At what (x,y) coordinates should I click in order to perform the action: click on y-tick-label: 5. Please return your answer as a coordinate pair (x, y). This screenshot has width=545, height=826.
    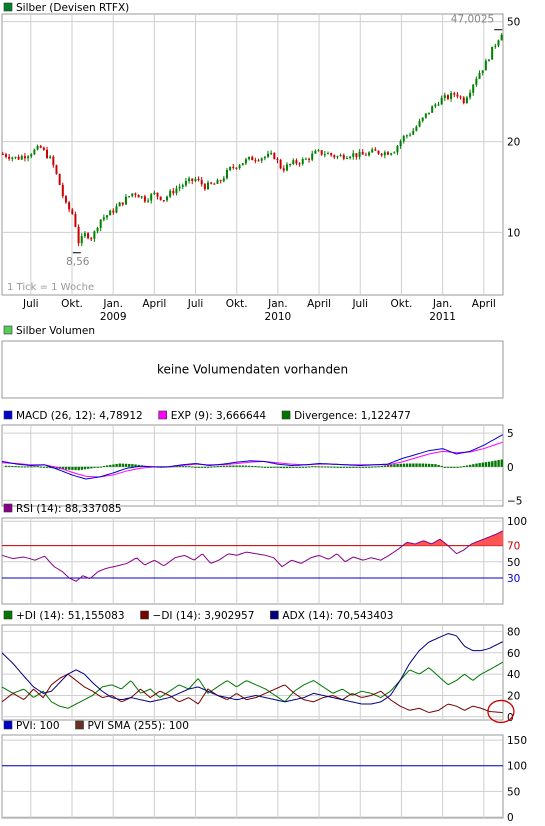
    Looking at the image, I should click on (510, 434).